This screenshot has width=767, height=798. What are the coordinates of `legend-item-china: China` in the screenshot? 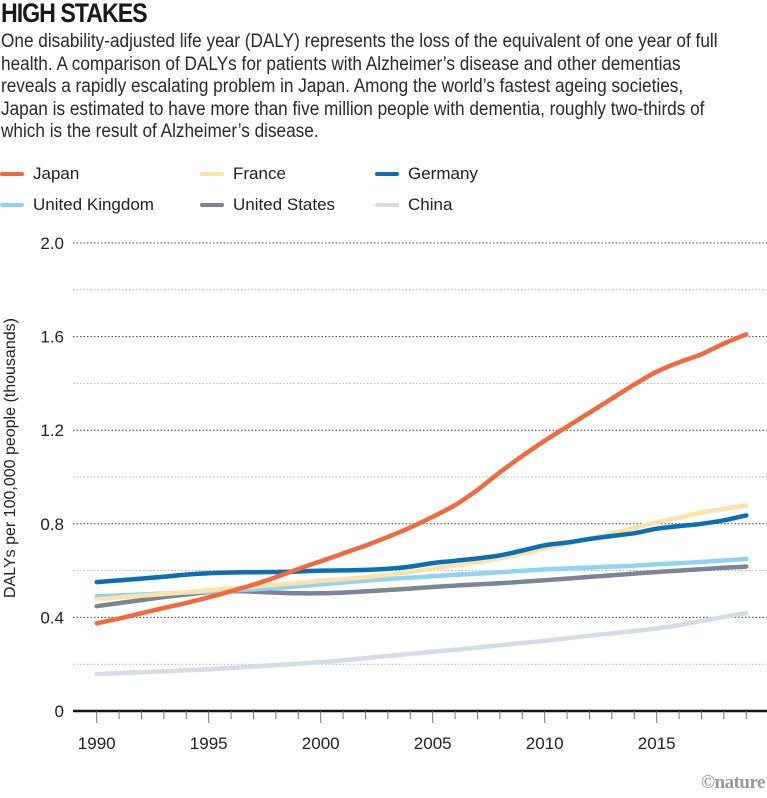 It's located at (413, 205).